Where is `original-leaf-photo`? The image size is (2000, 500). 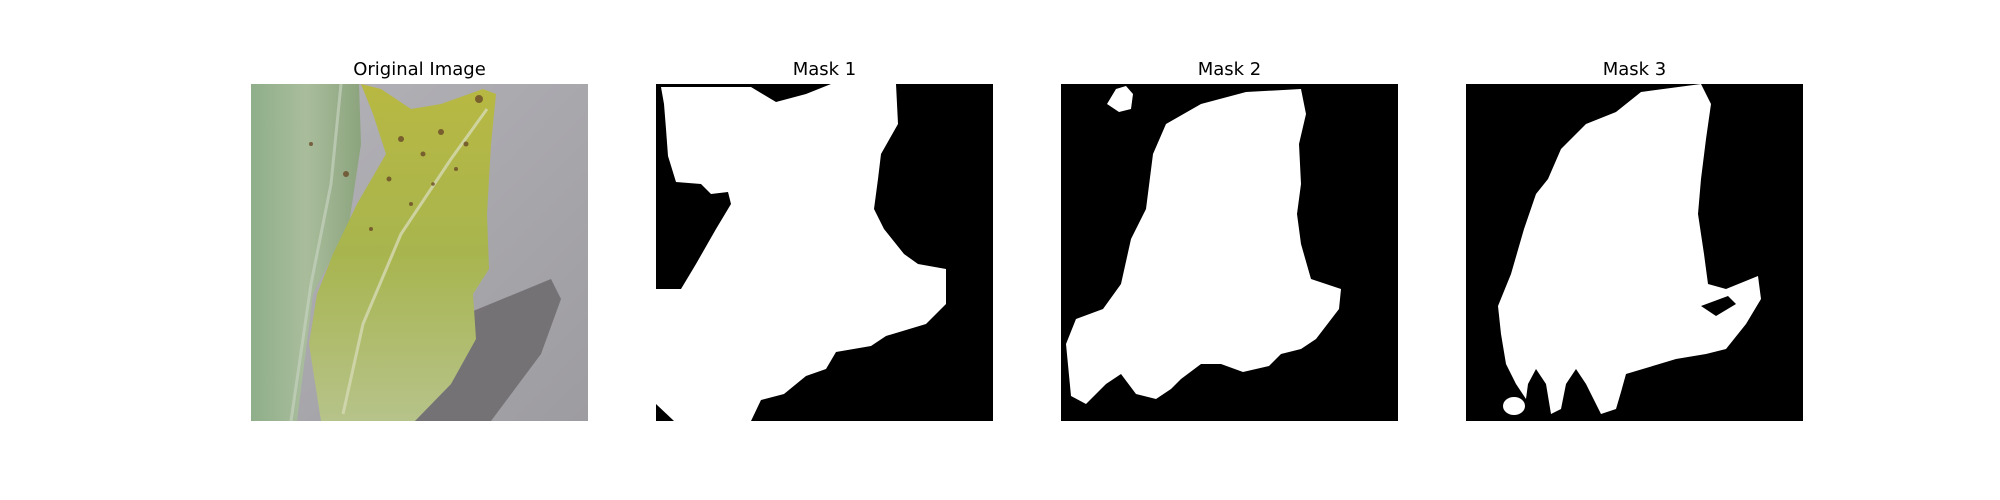
original-leaf-photo is located at coordinates (419, 252).